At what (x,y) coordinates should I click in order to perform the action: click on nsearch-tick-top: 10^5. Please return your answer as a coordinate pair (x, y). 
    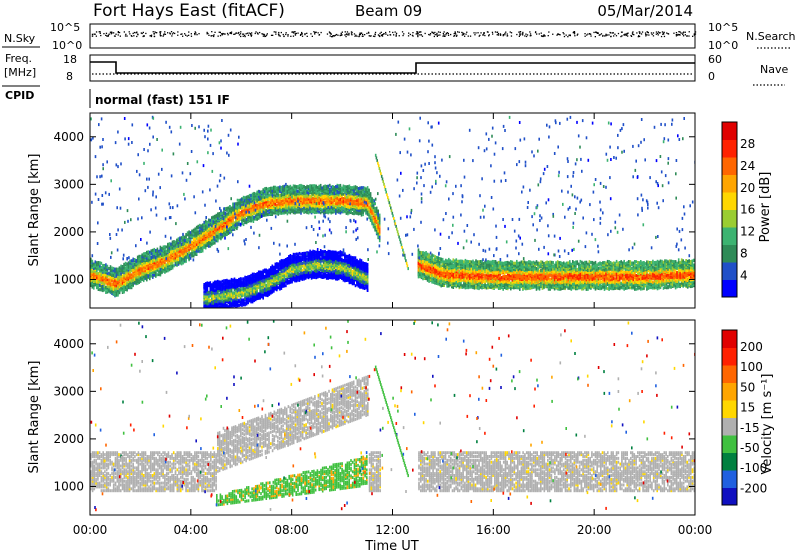
    Looking at the image, I should click on (723, 27).